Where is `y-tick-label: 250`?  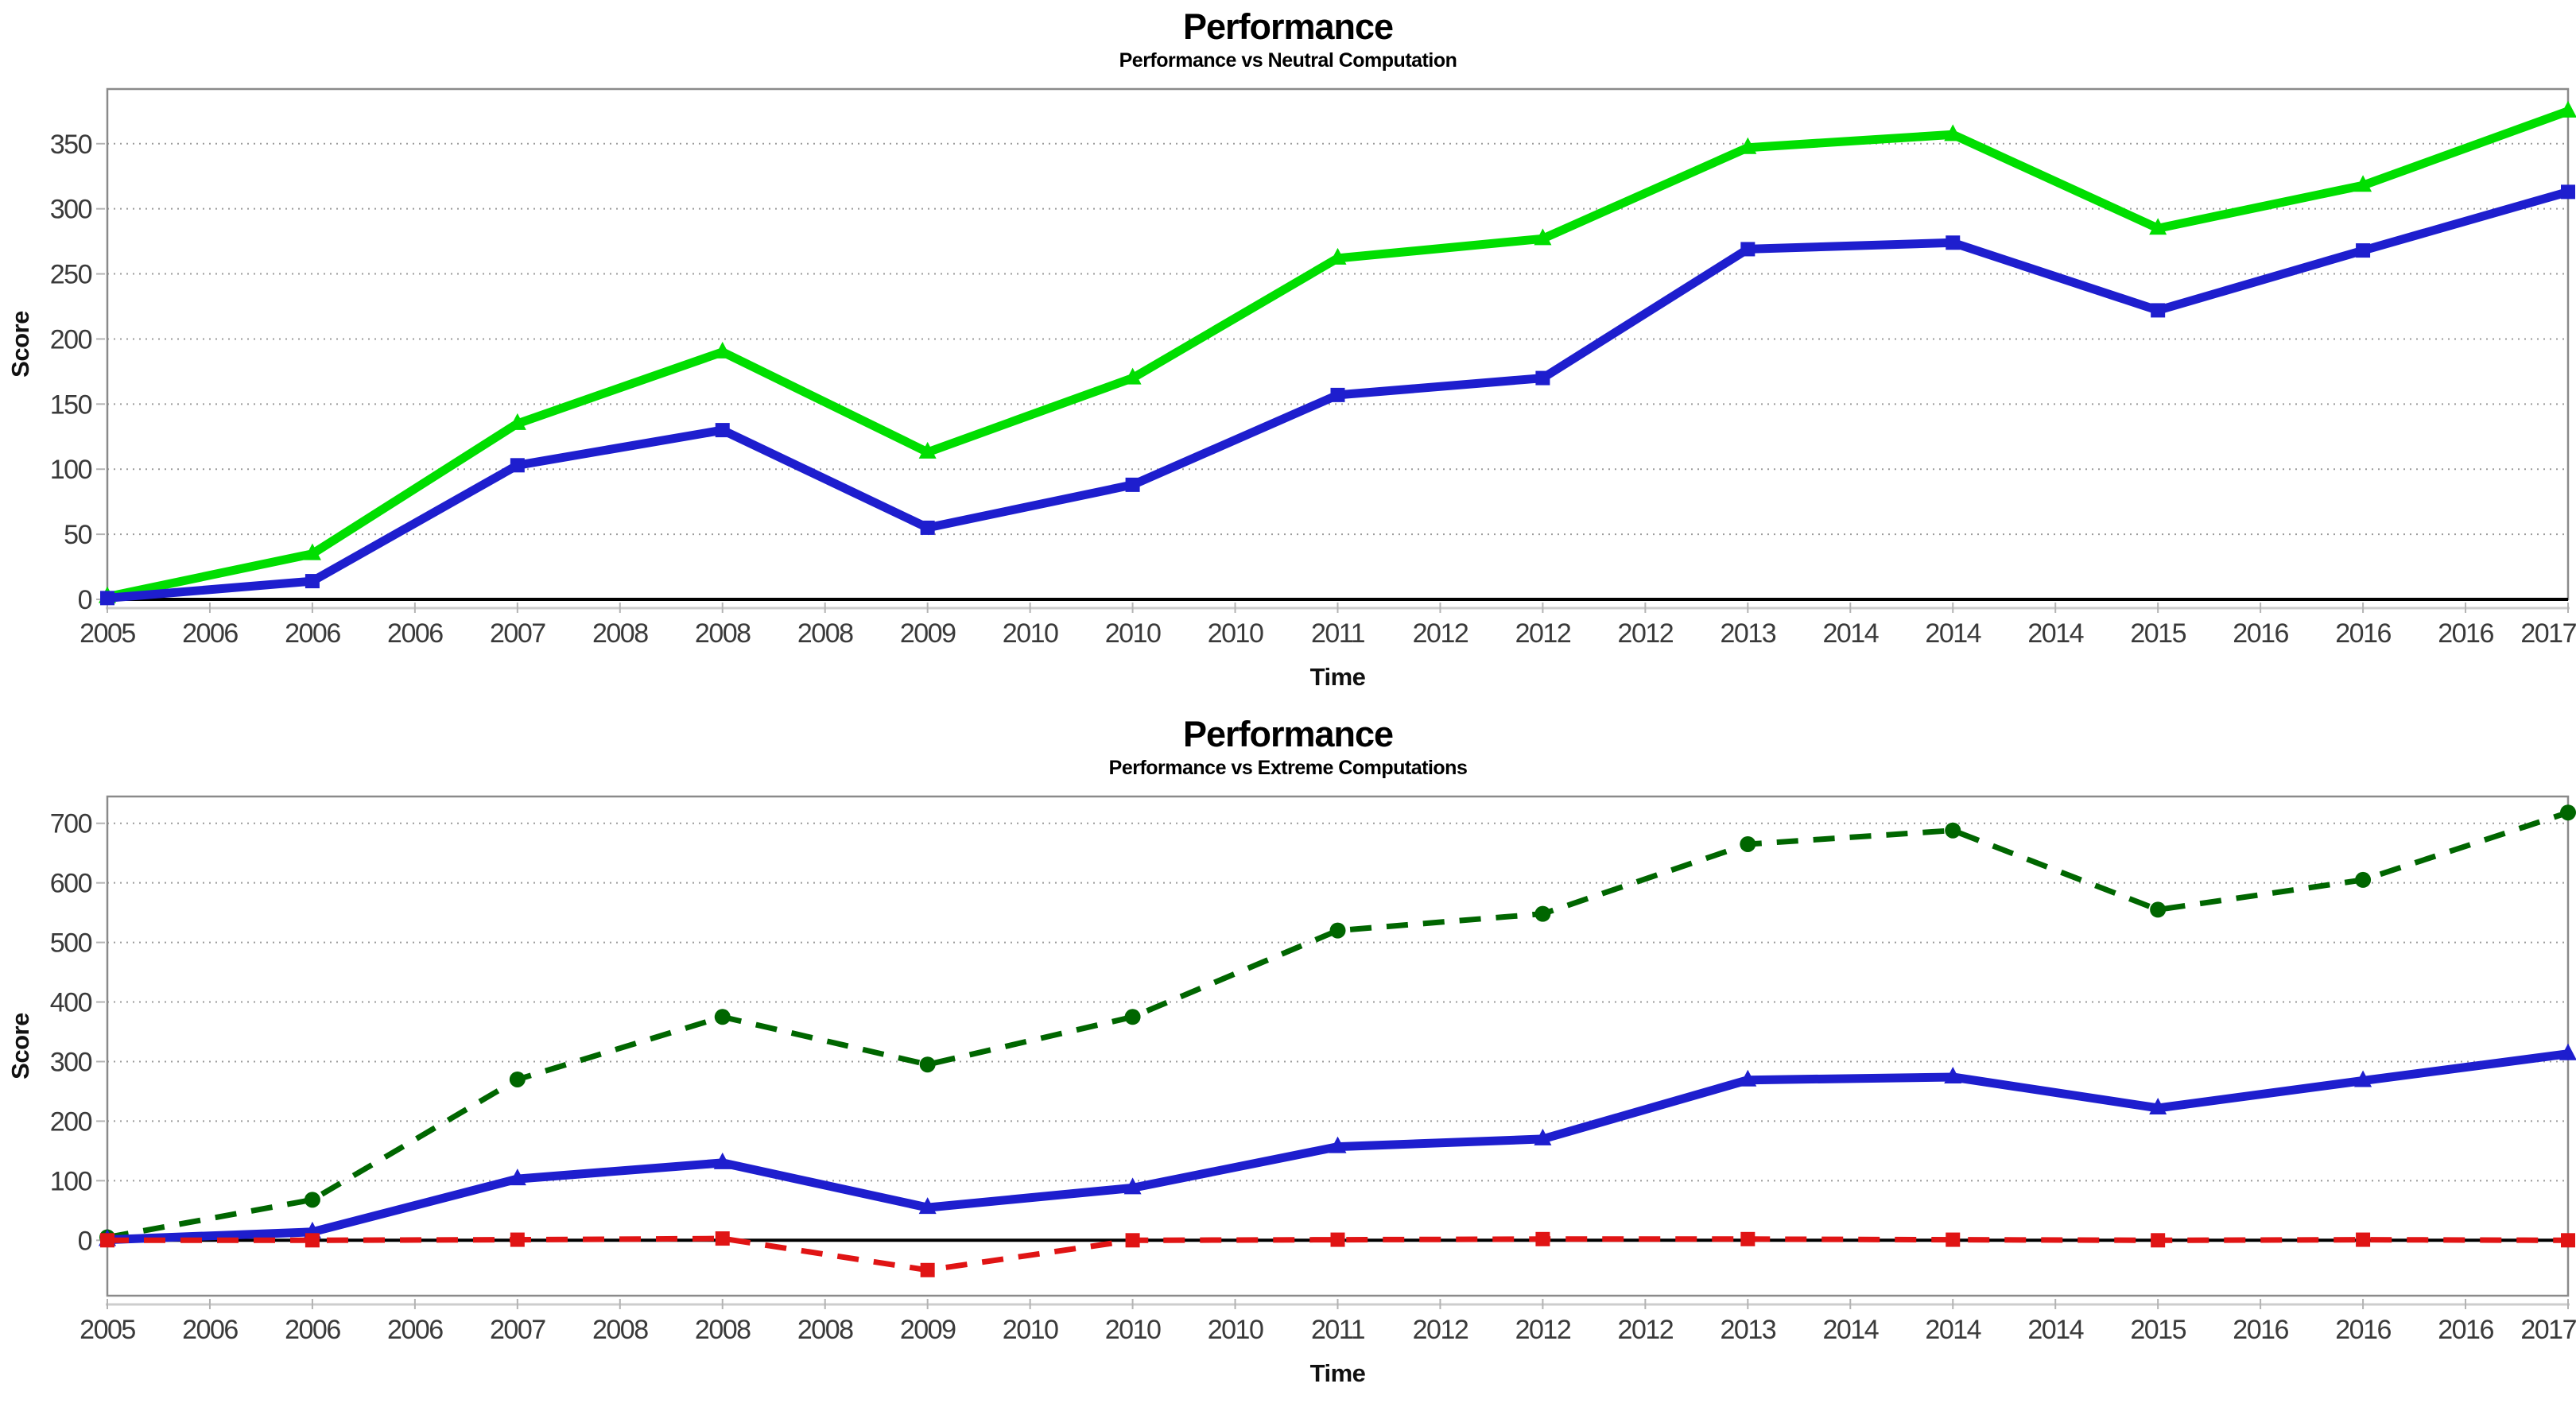
y-tick-label: 250 is located at coordinates (71, 275).